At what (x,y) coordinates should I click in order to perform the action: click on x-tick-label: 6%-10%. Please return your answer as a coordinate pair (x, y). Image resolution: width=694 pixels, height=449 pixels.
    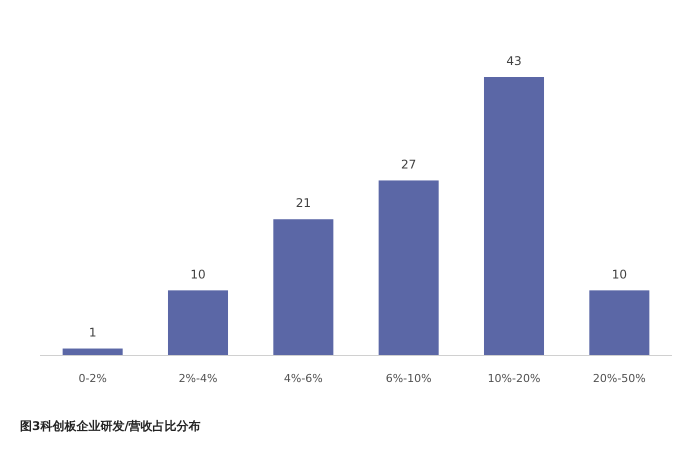
    Looking at the image, I should click on (409, 378).